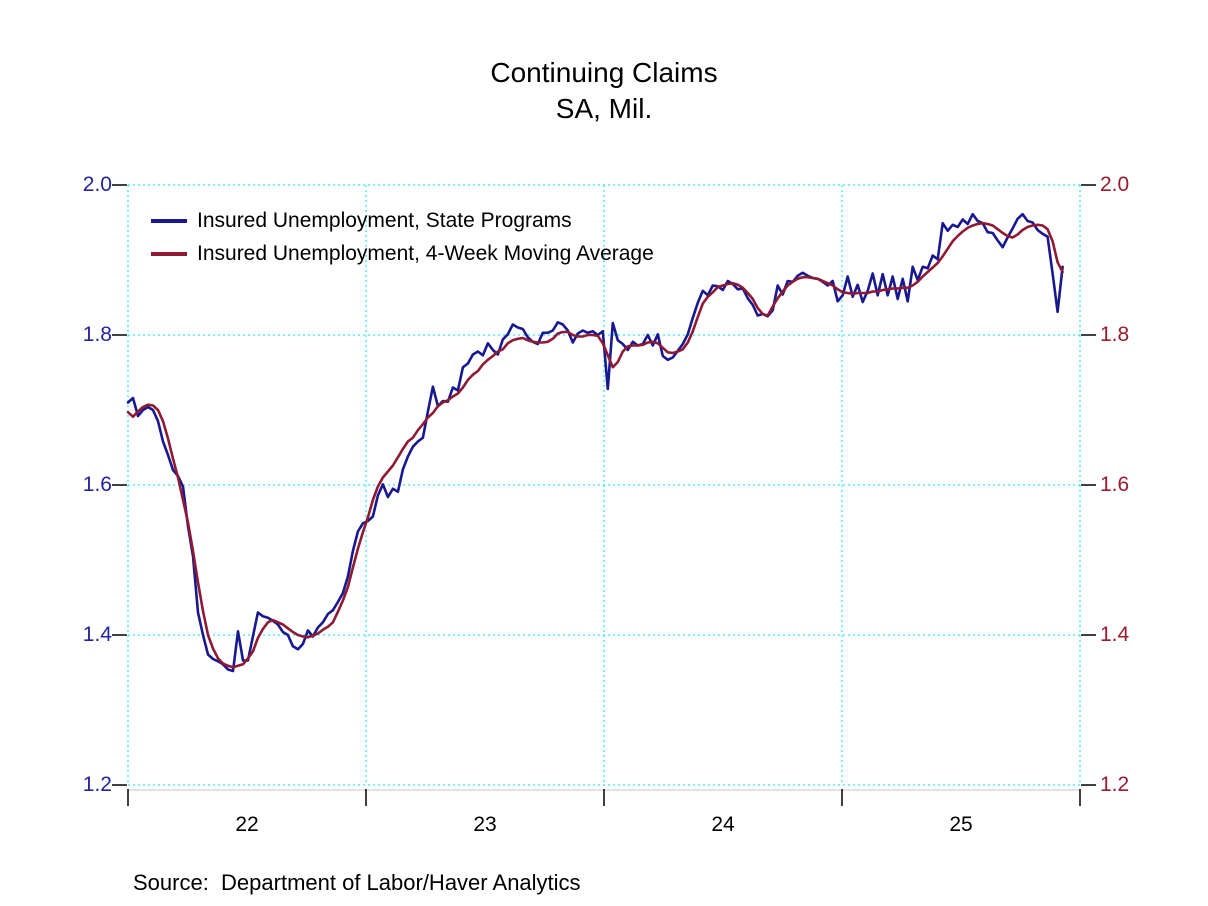 The width and height of the screenshot is (1208, 906). I want to click on chart-title: Continuing Claims, so click(604, 72).